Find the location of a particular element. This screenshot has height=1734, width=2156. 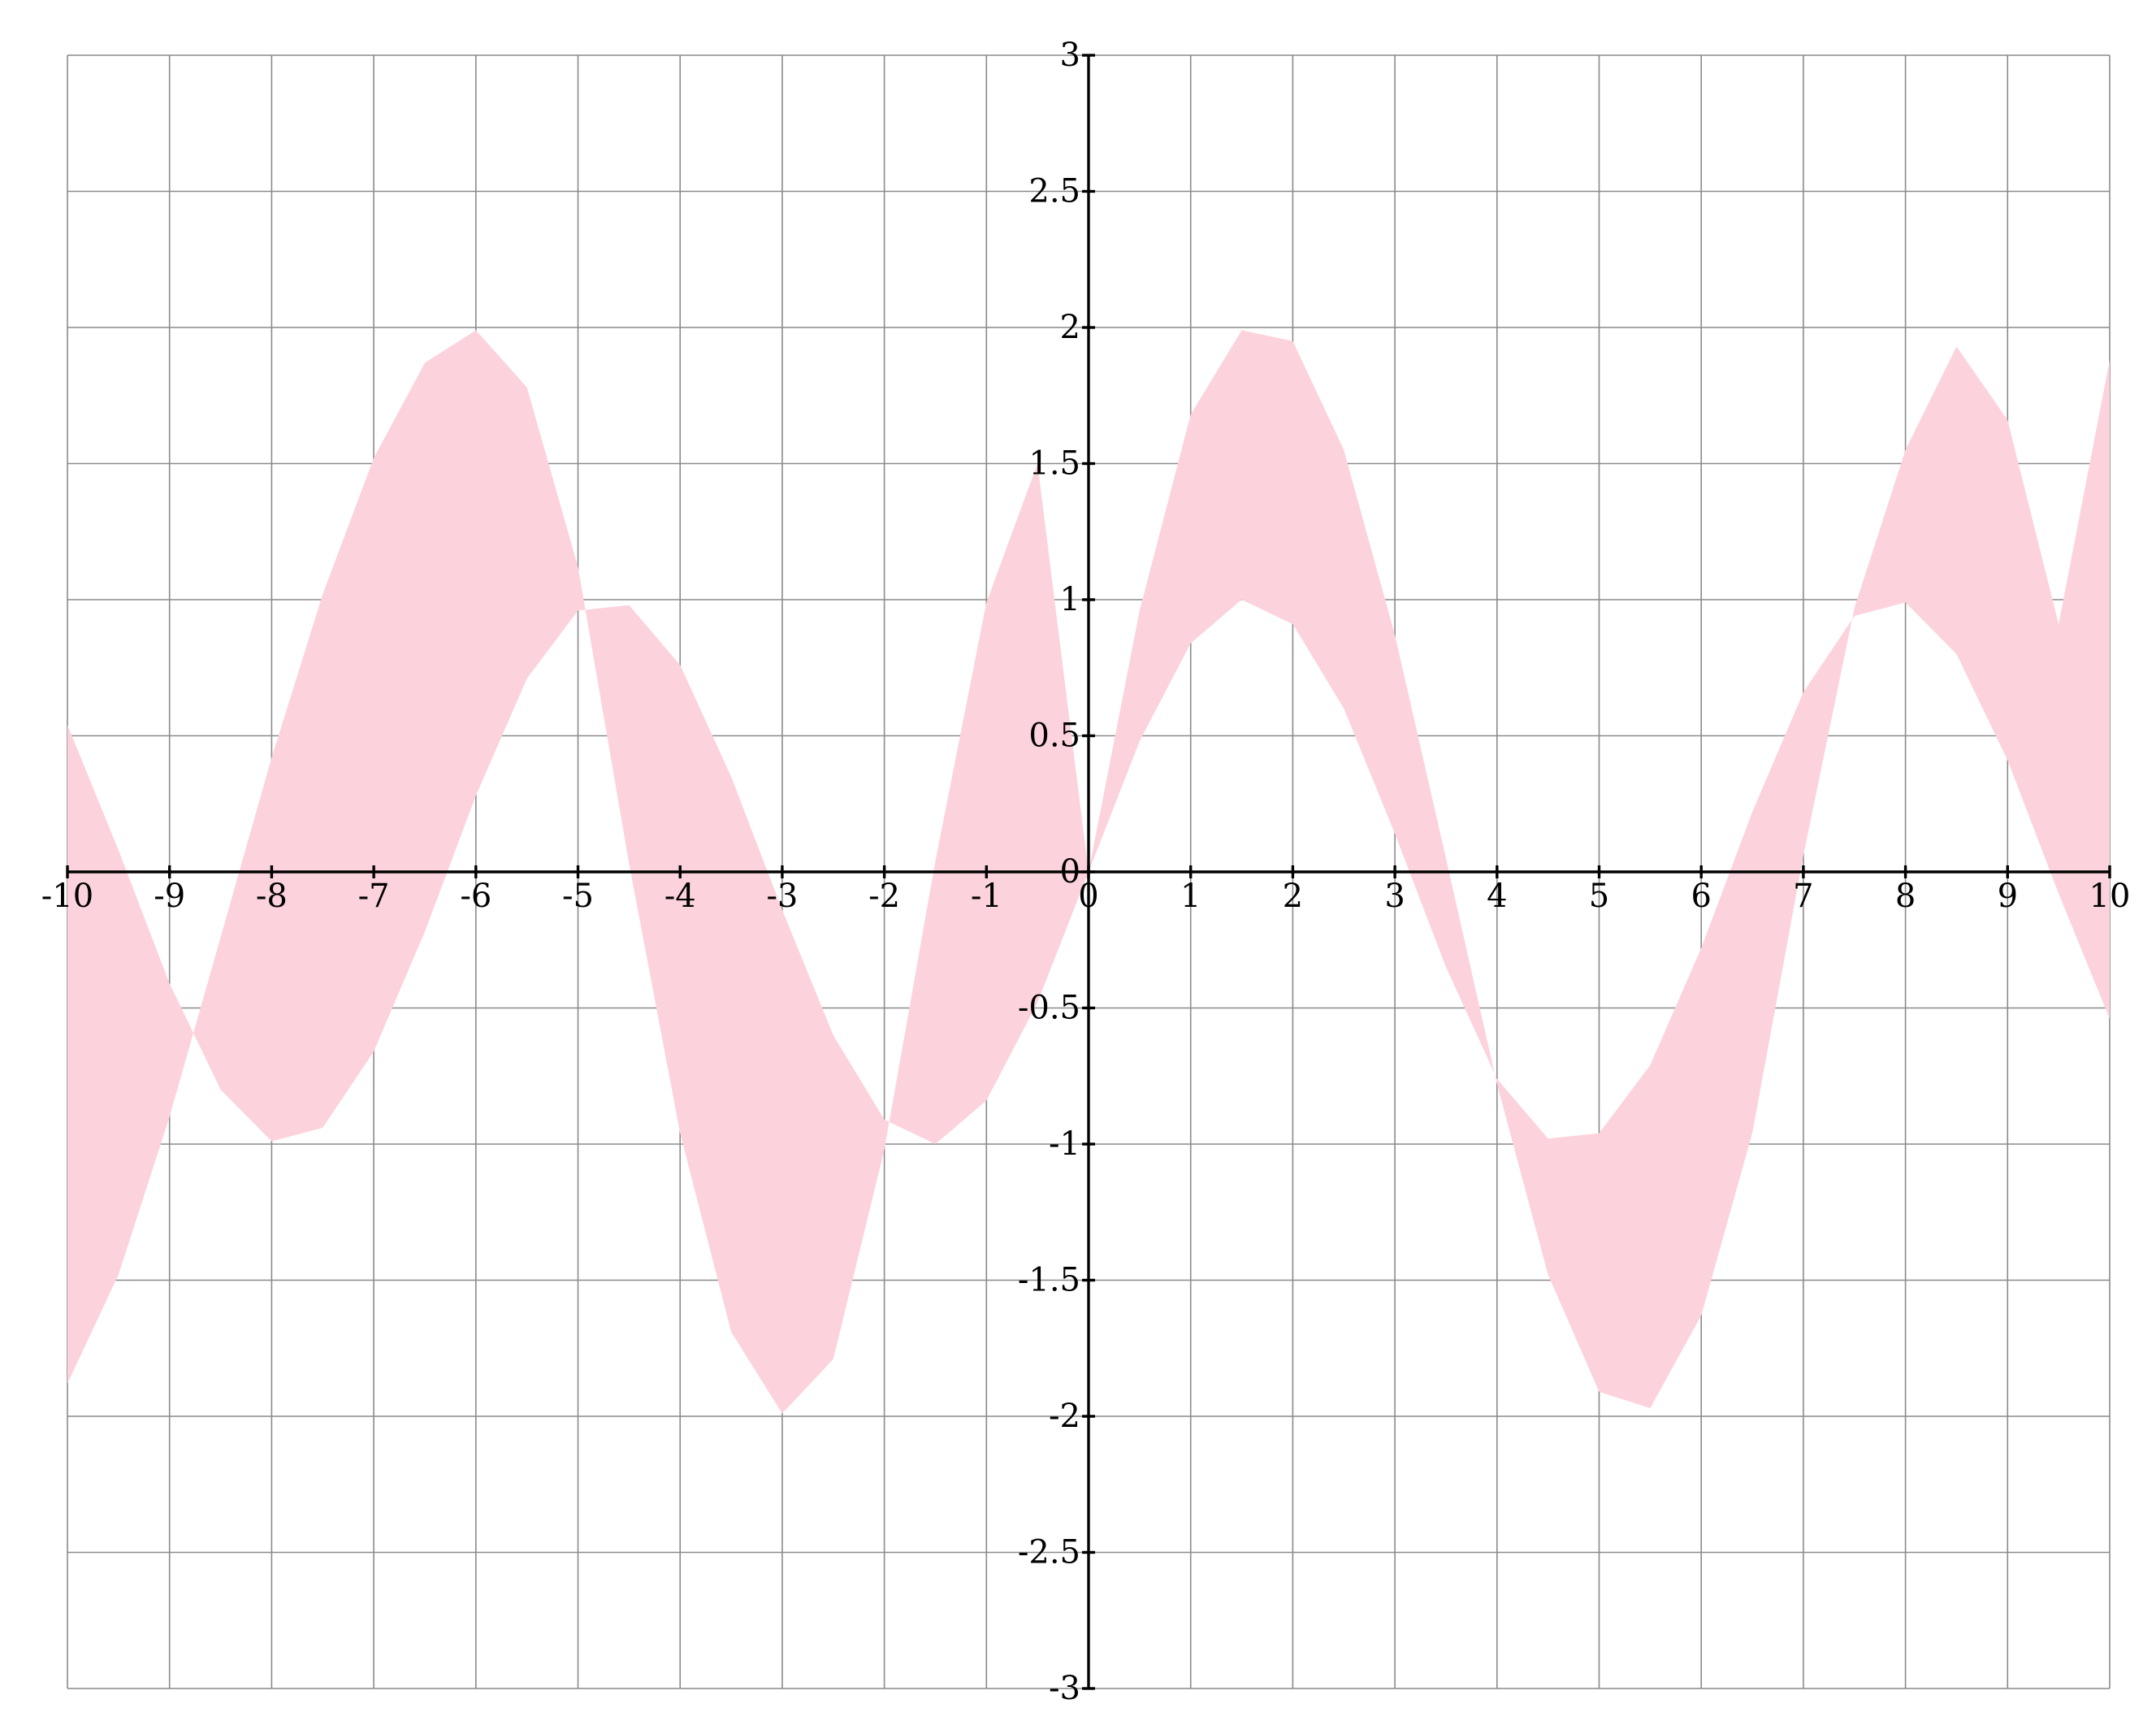

y-tick-label: -3 is located at coordinates (1065, 1689).